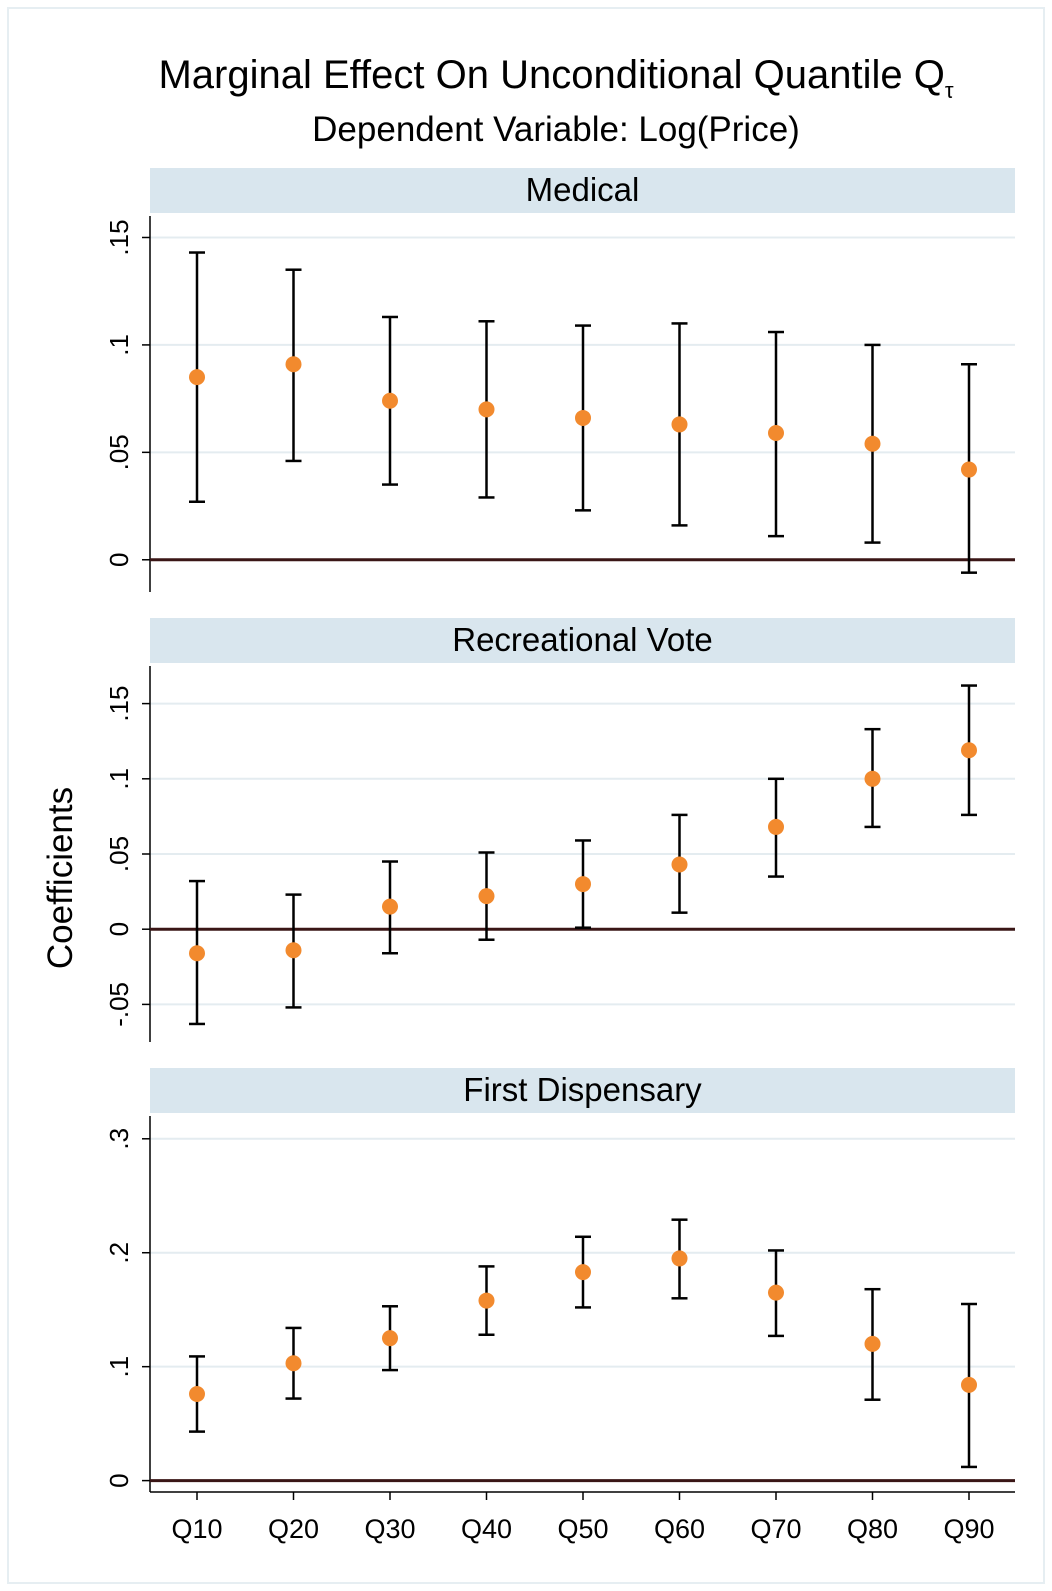 The image size is (1052, 1591). Describe the element at coordinates (60, 878) in the screenshot. I see `y-axis-title: Coefficients` at that location.